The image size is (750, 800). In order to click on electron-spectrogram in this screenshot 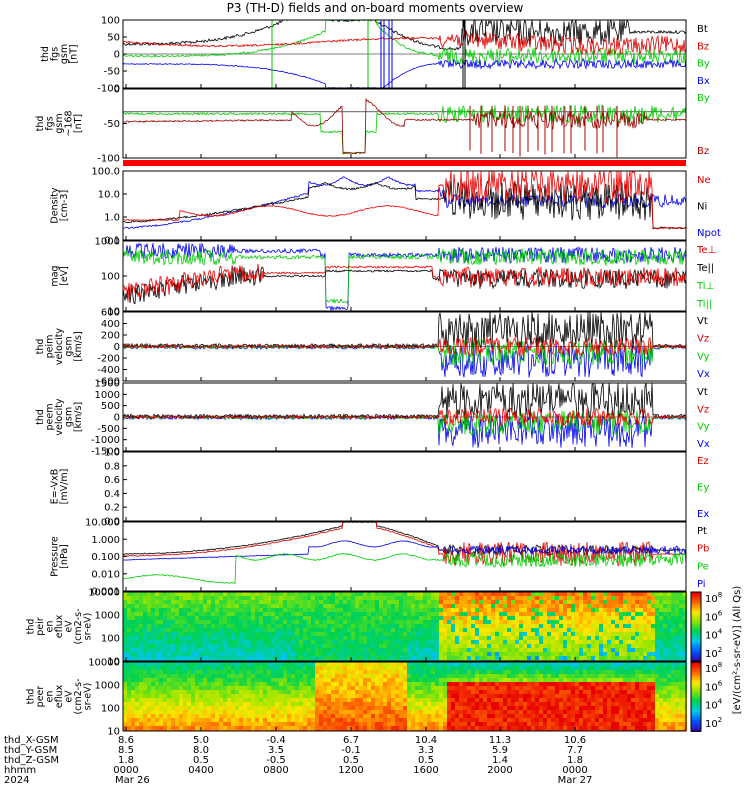, I will do `click(405, 696)`.